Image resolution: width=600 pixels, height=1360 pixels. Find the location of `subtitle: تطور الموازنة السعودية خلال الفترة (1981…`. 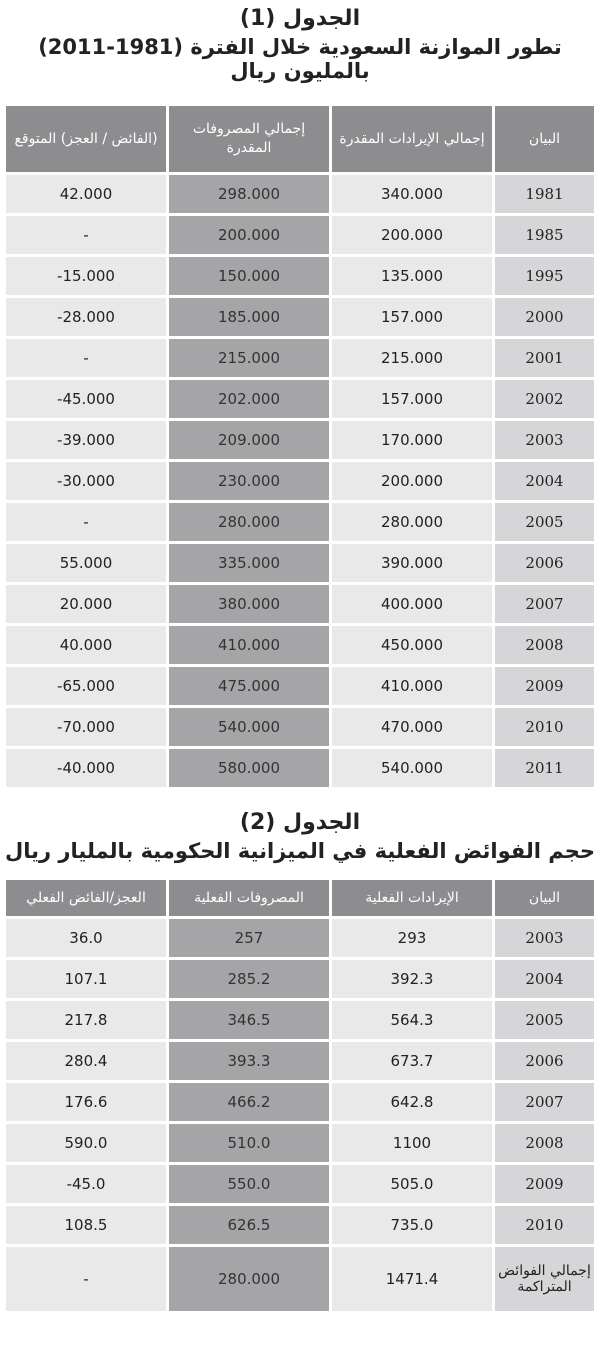

subtitle: تطور الموازنة السعودية خلال الفترة (1981… is located at coordinates (300, 59).